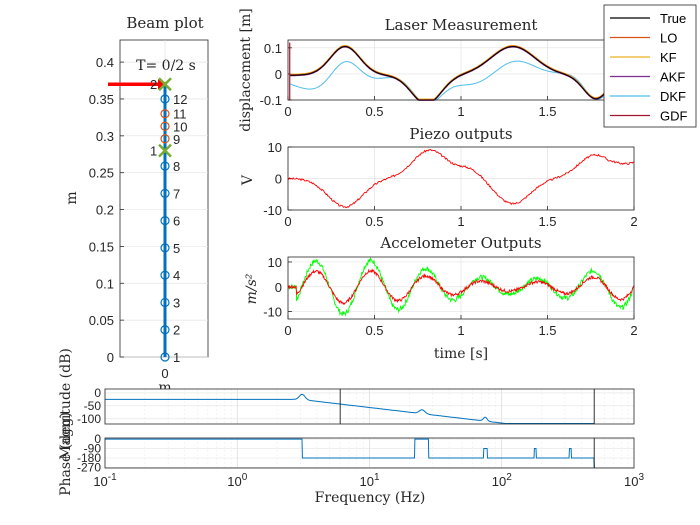 The width and height of the screenshot is (700, 525). I want to click on accel-title: Accelometer Outputs, so click(460, 243).